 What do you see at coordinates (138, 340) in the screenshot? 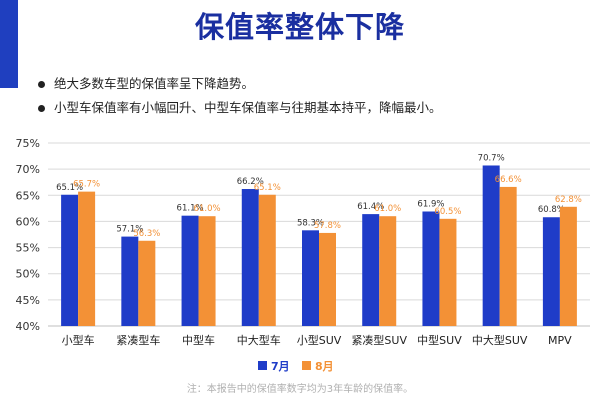
I see `x-tick-label: 紧凑型车` at bounding box center [138, 340].